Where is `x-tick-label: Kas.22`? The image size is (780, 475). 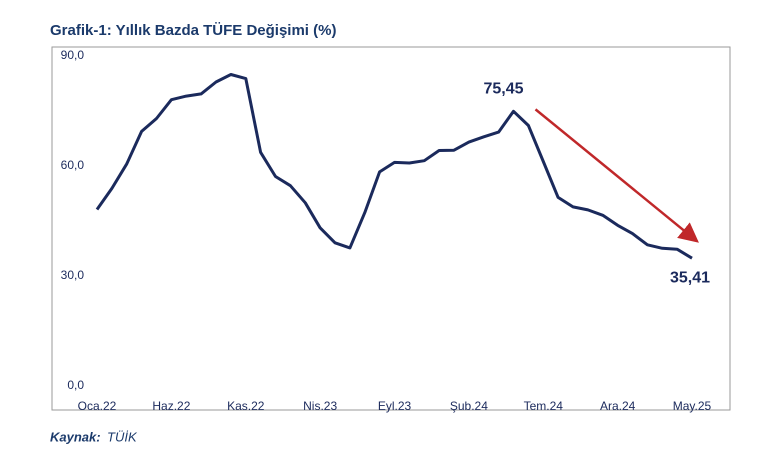
x-tick-label: Kas.22 is located at coordinates (246, 406).